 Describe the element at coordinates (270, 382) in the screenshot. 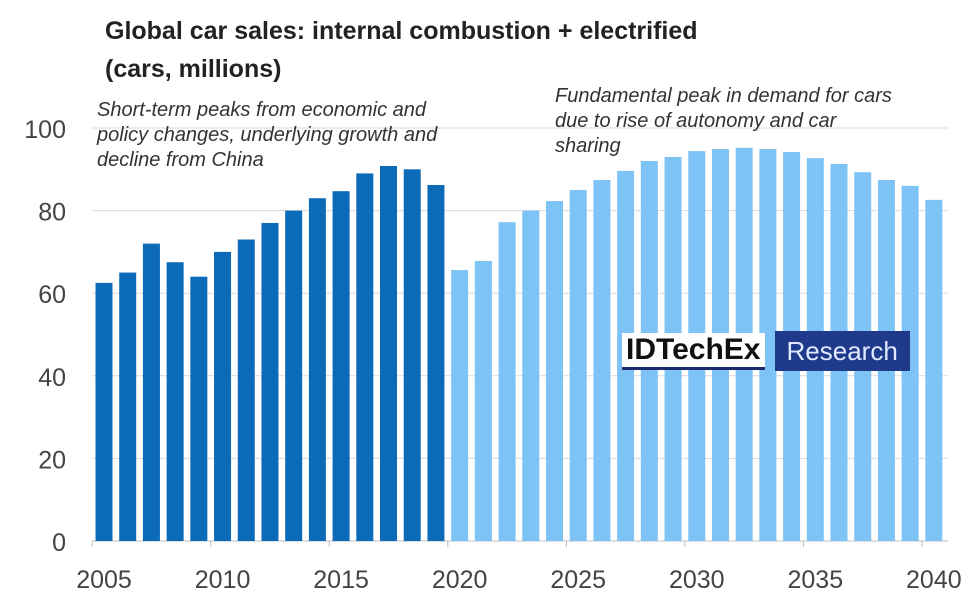

I see `bar-2012` at that location.